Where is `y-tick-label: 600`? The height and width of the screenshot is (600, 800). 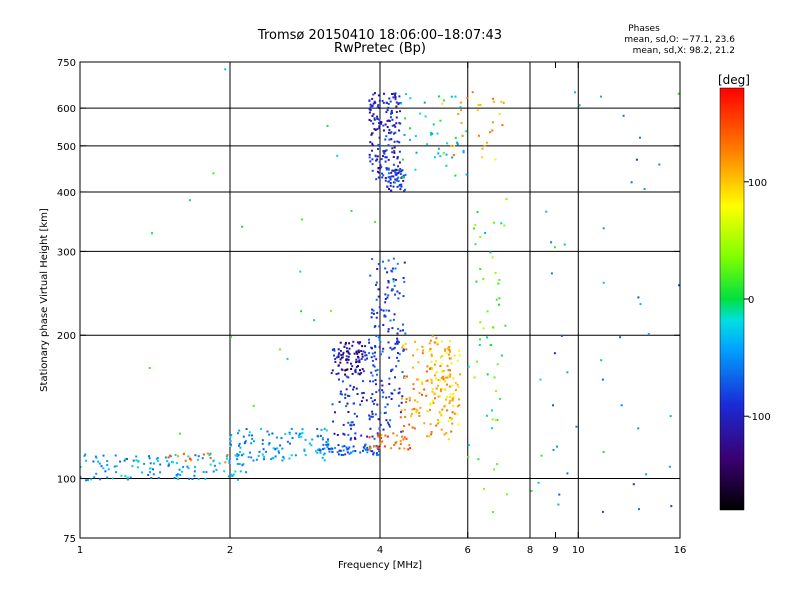 y-tick-label: 600 is located at coordinates (66, 109).